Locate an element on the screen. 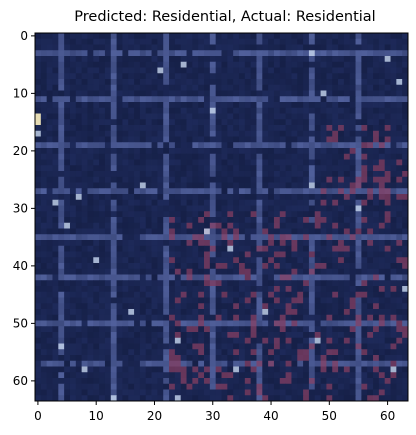 Image resolution: width=416 pixels, height=435 pixels. y-axis: 0 10 20 30 40 50 60 is located at coordinates (24, 208).